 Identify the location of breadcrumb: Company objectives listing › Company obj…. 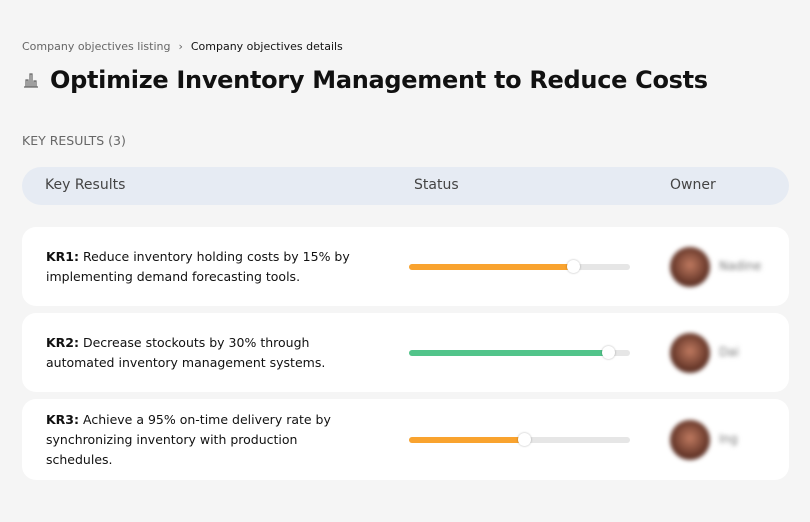
(182, 46).